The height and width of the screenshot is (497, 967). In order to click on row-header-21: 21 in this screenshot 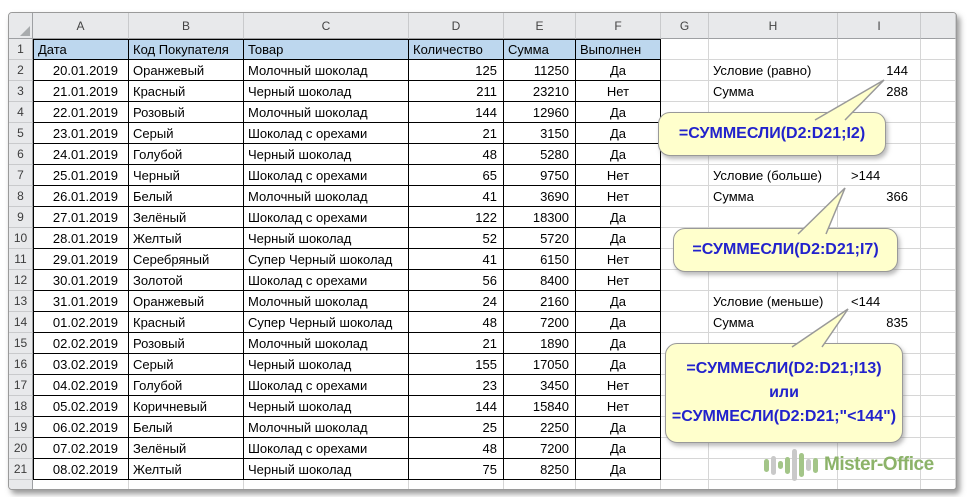, I will do `click(21, 469)`.